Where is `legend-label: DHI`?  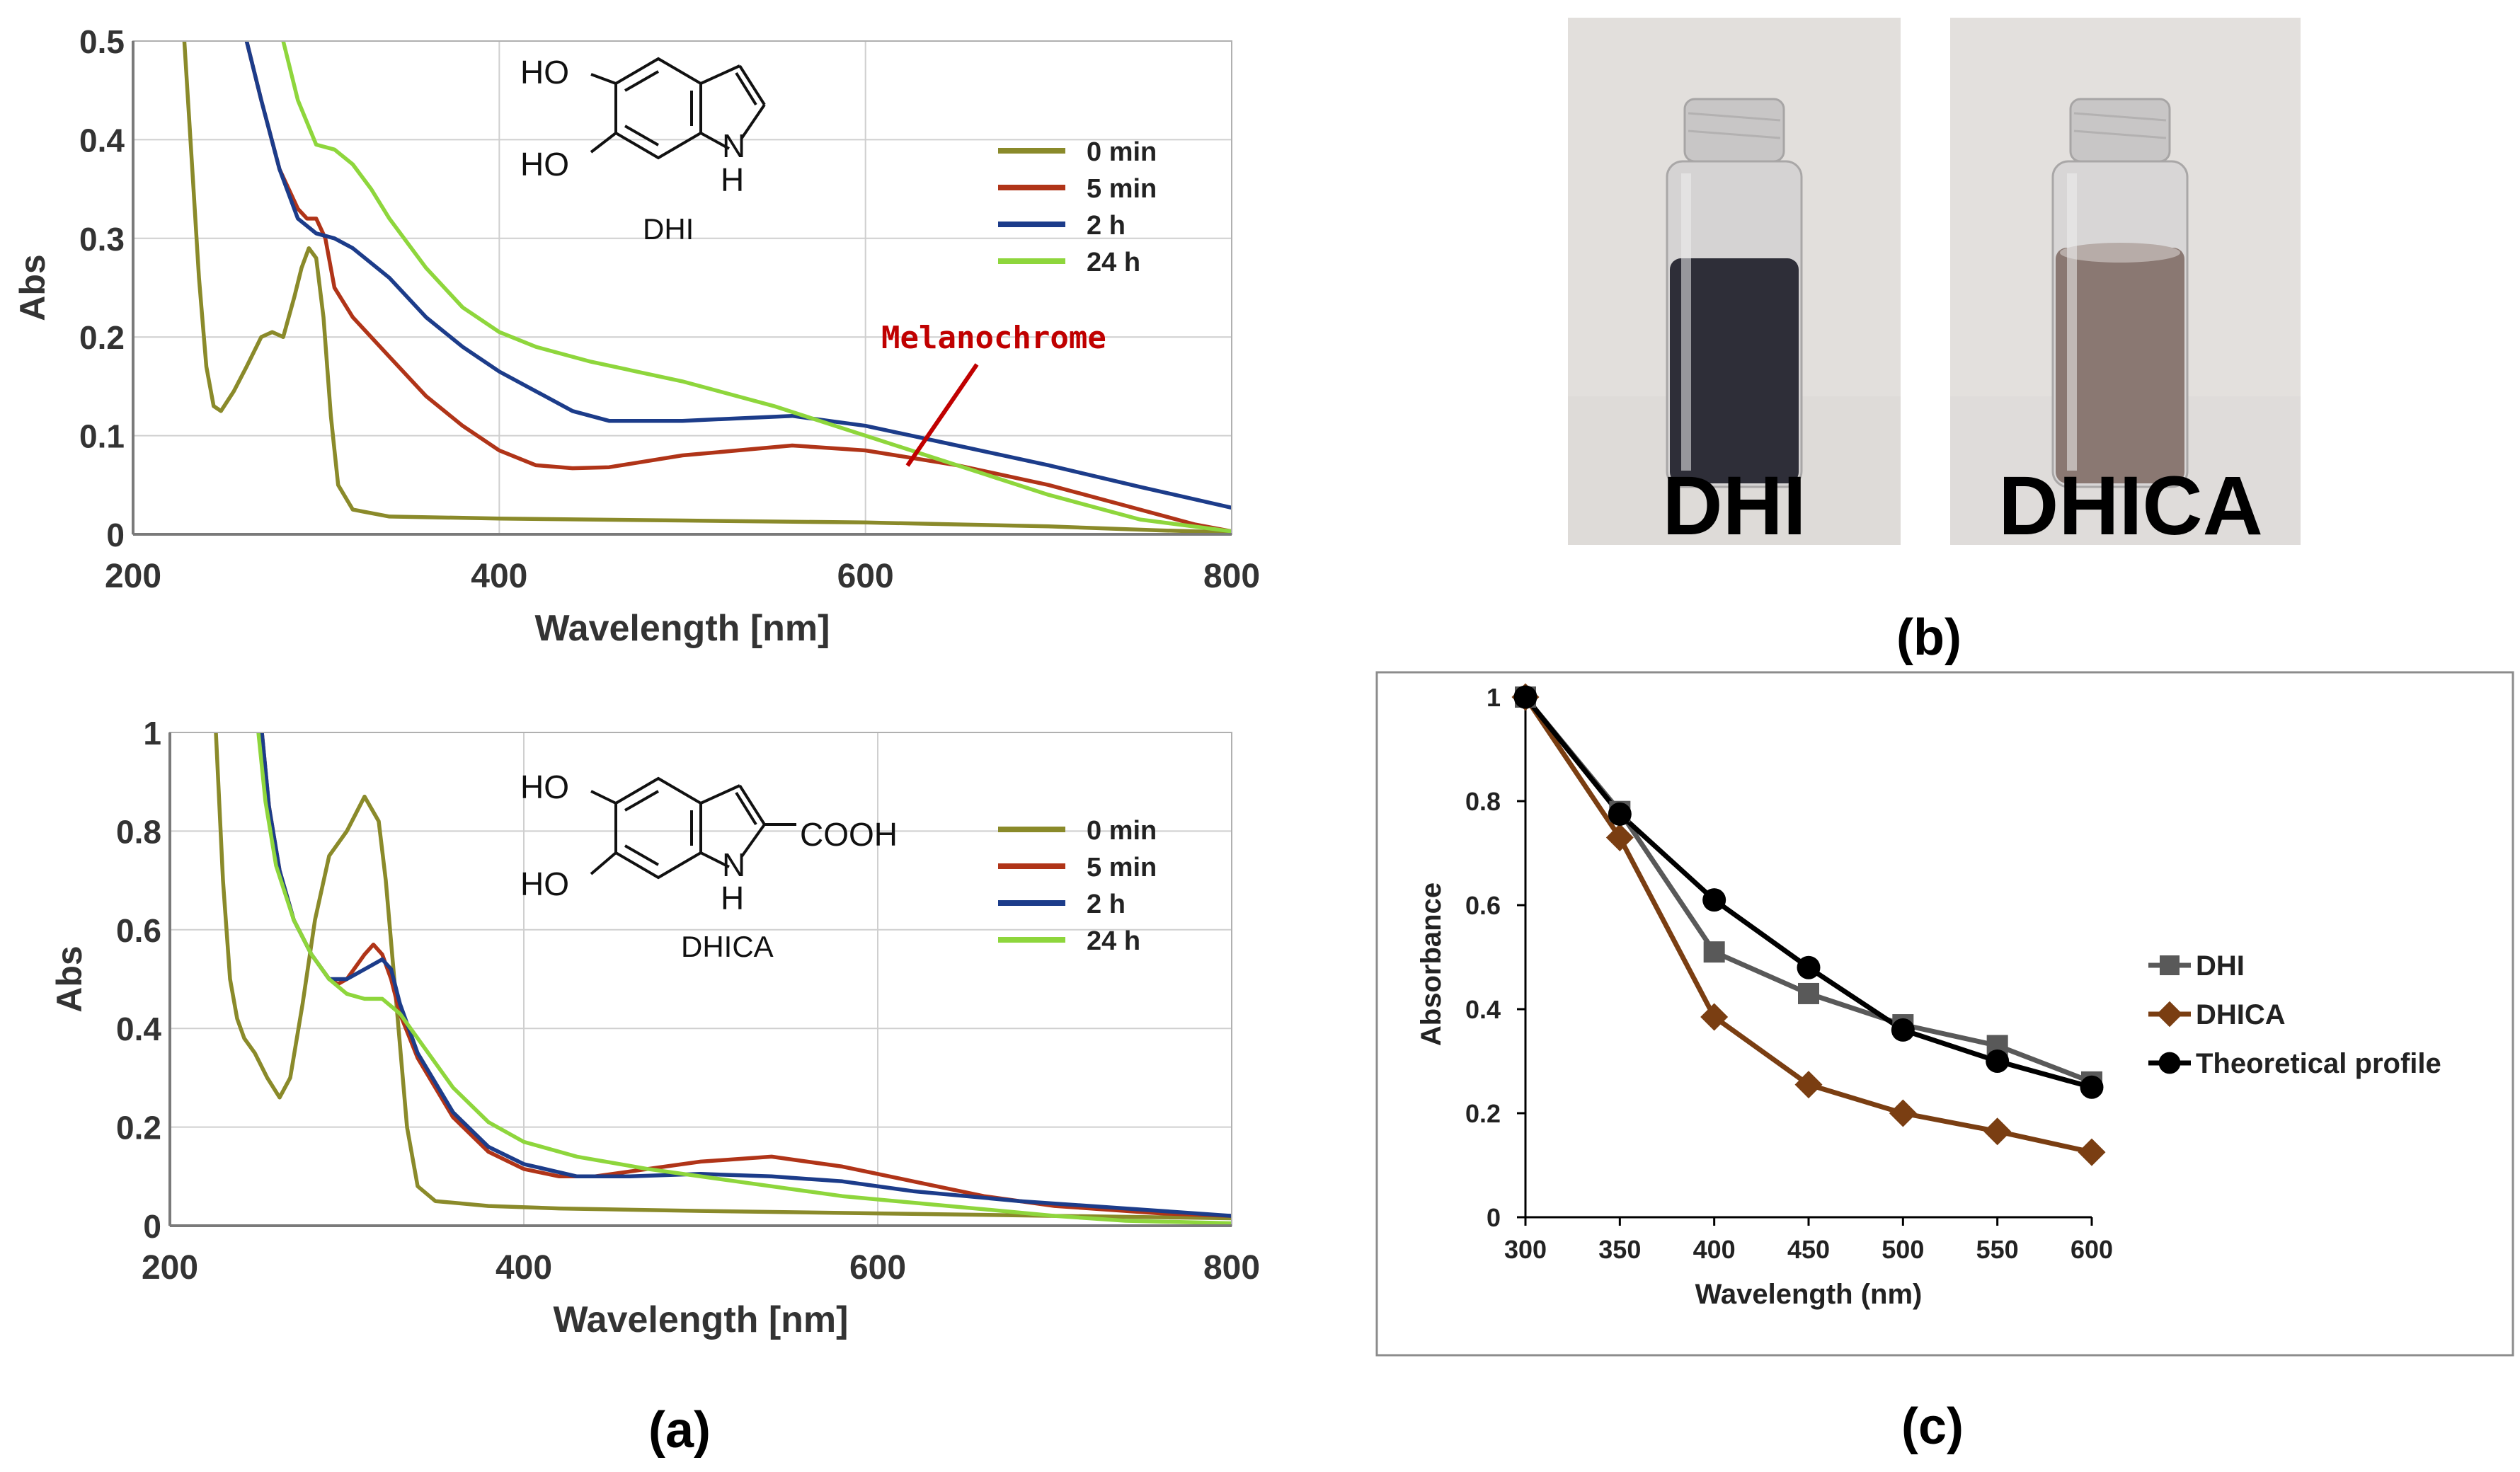 legend-label: DHI is located at coordinates (2220, 966).